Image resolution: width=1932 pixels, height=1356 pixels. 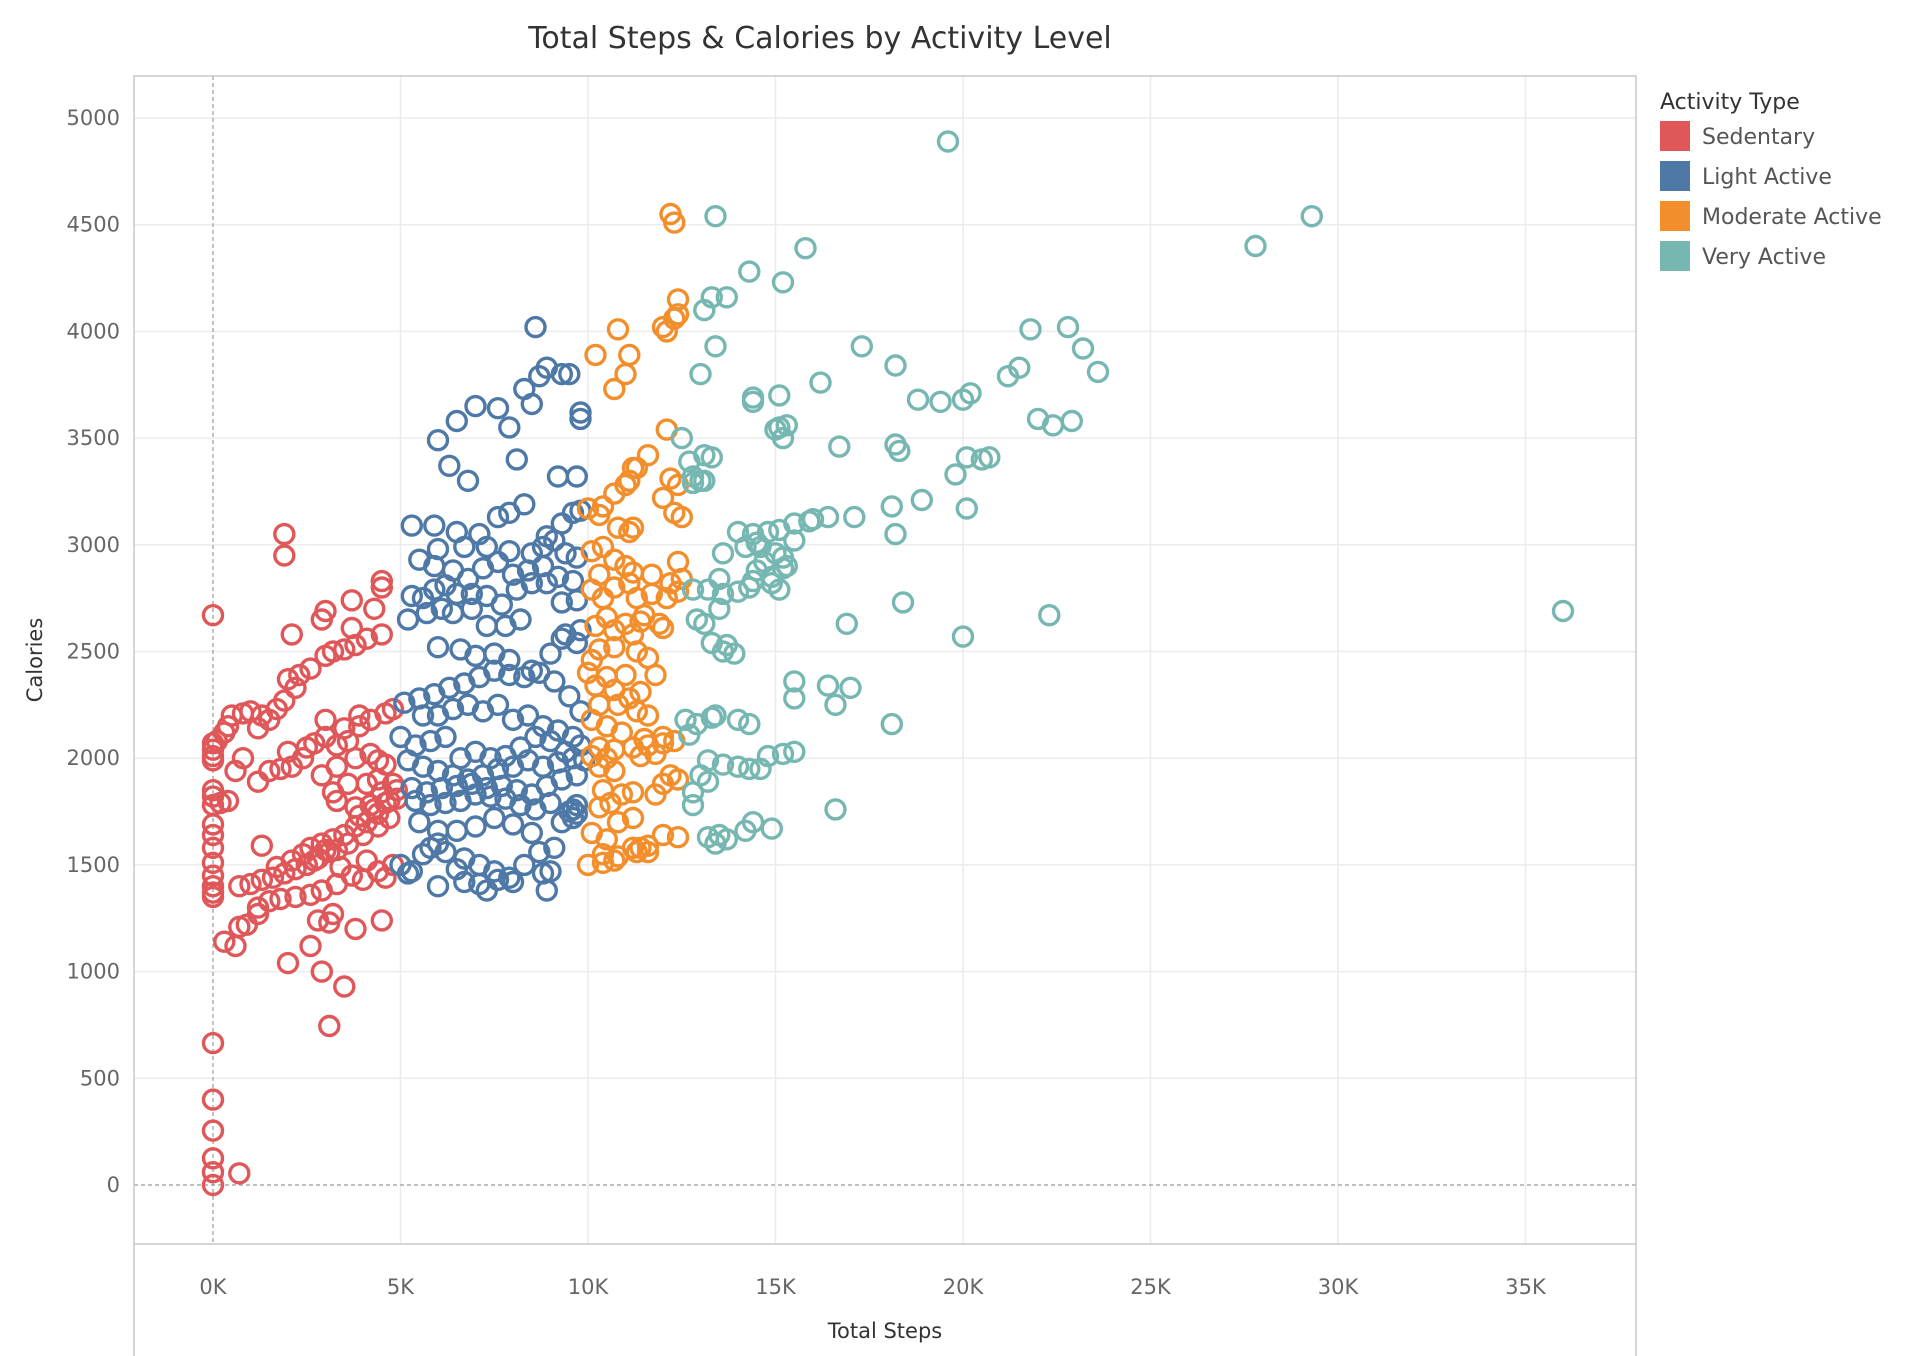 I want to click on y-tick-label: 4500, so click(x=93, y=225).